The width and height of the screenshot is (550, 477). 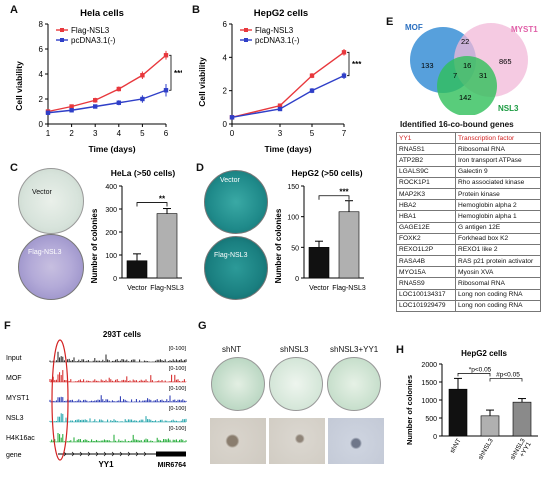 I want to click on y-tick-label: 0, so click(x=115, y=279).